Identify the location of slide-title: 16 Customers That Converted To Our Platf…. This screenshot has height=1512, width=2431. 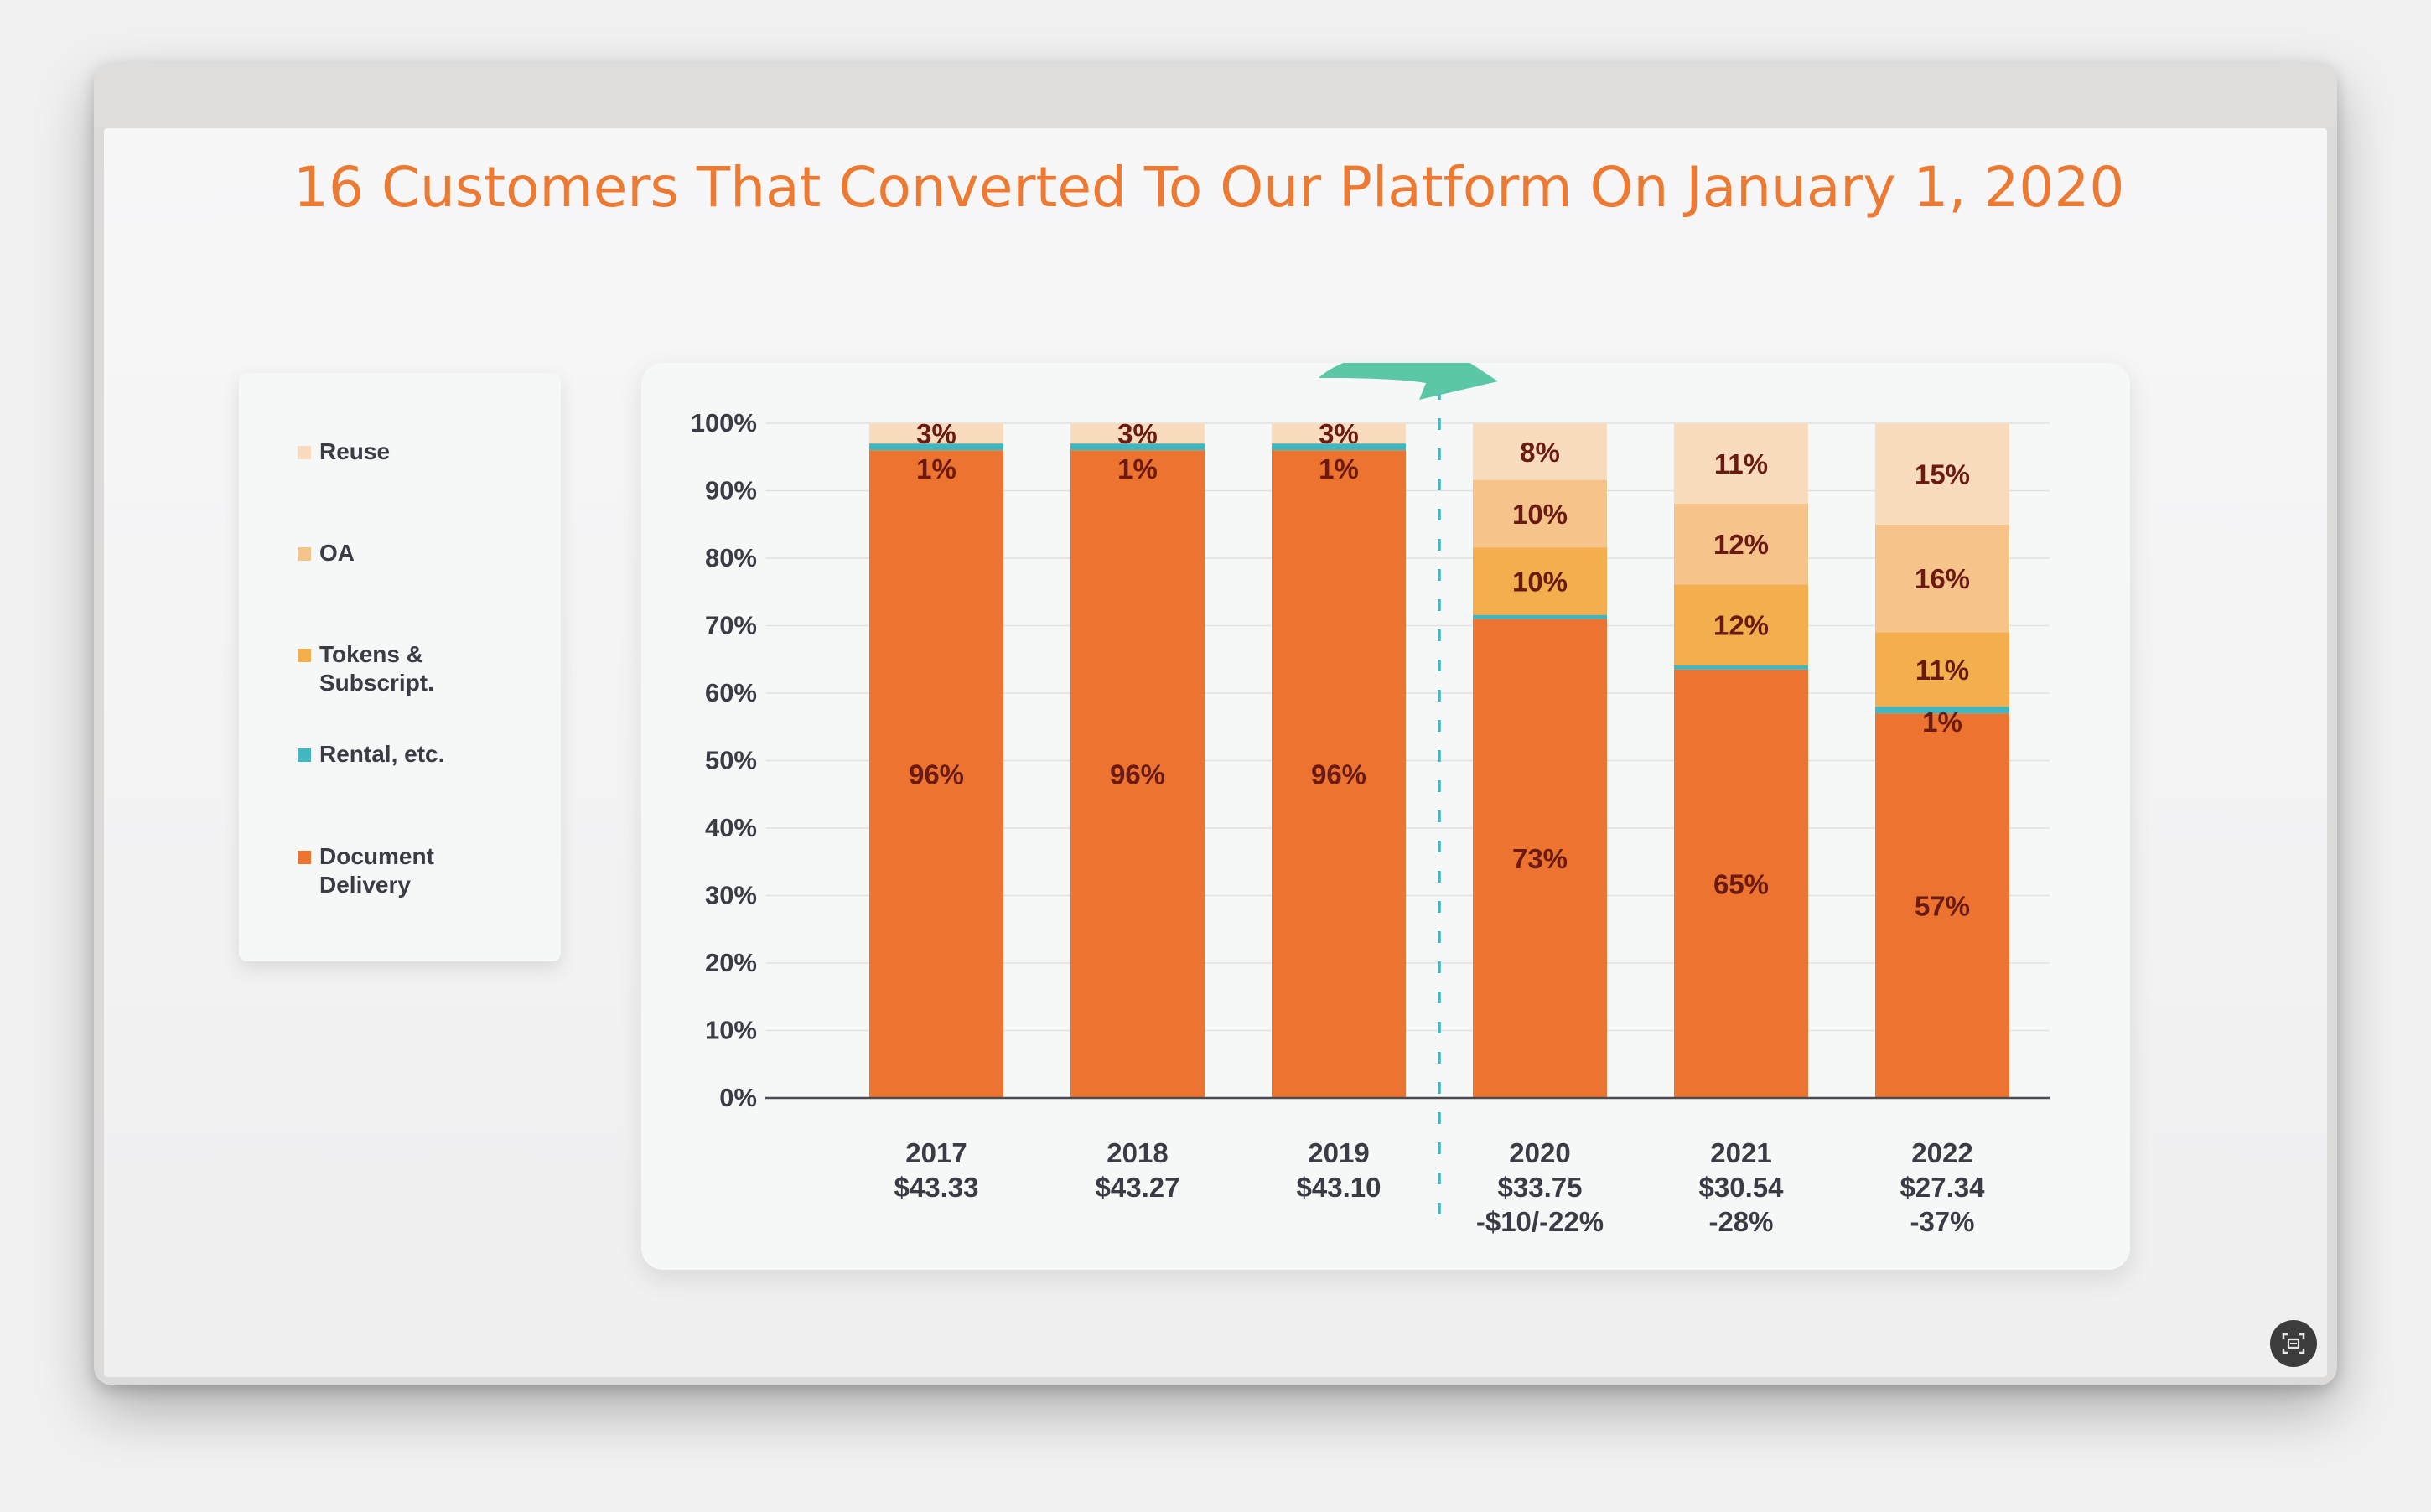
(1209, 187).